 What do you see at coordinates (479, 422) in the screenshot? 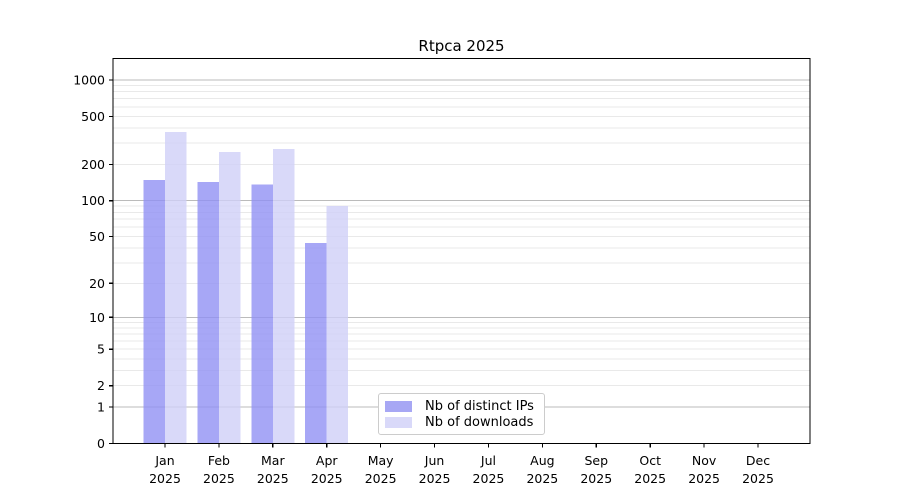
I see `legend-label-downloads: Nb of downloads` at bounding box center [479, 422].